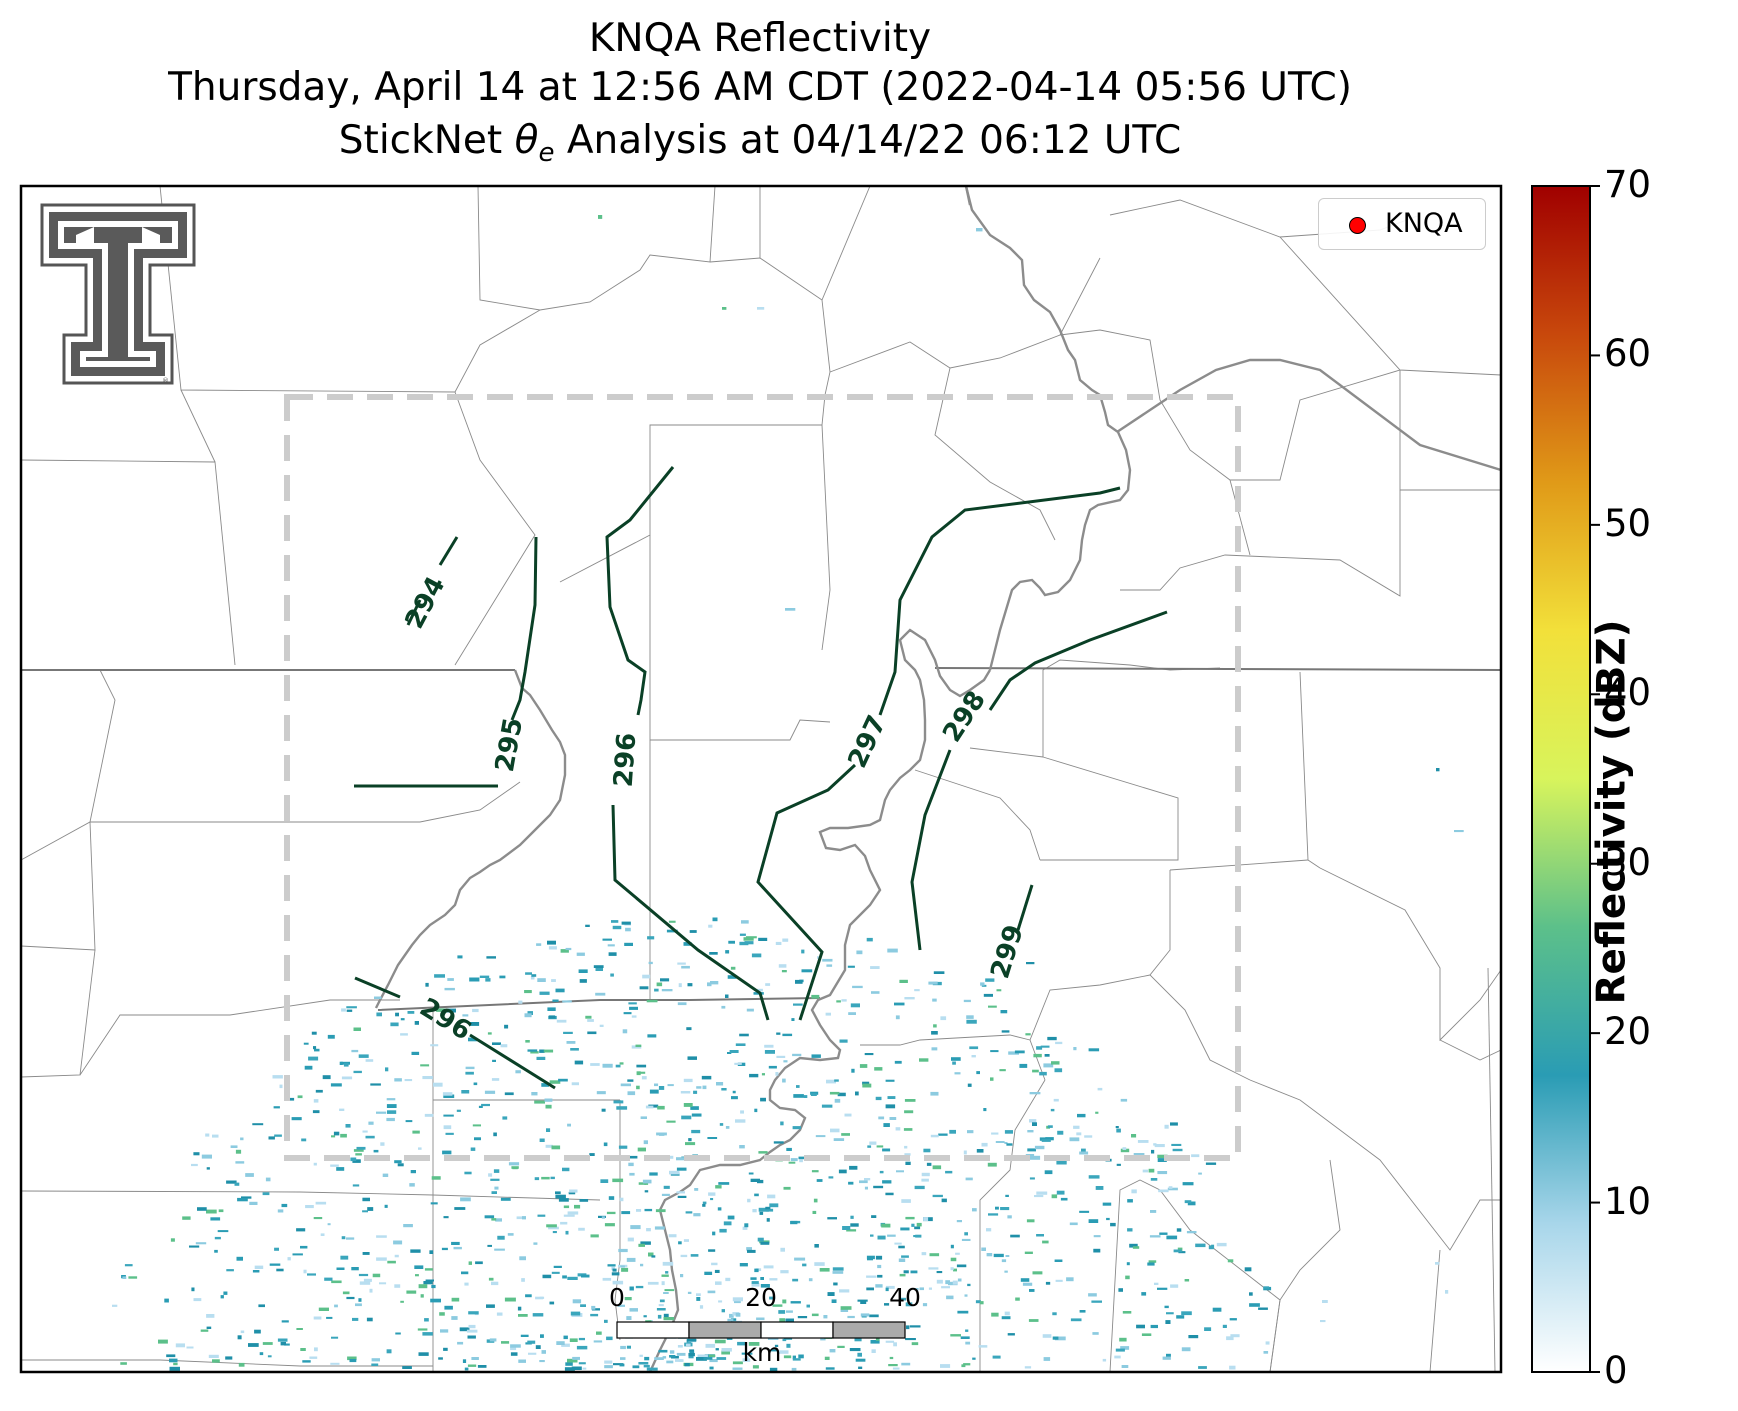  I want to click on scale-bar-unit: km, so click(762, 1352).